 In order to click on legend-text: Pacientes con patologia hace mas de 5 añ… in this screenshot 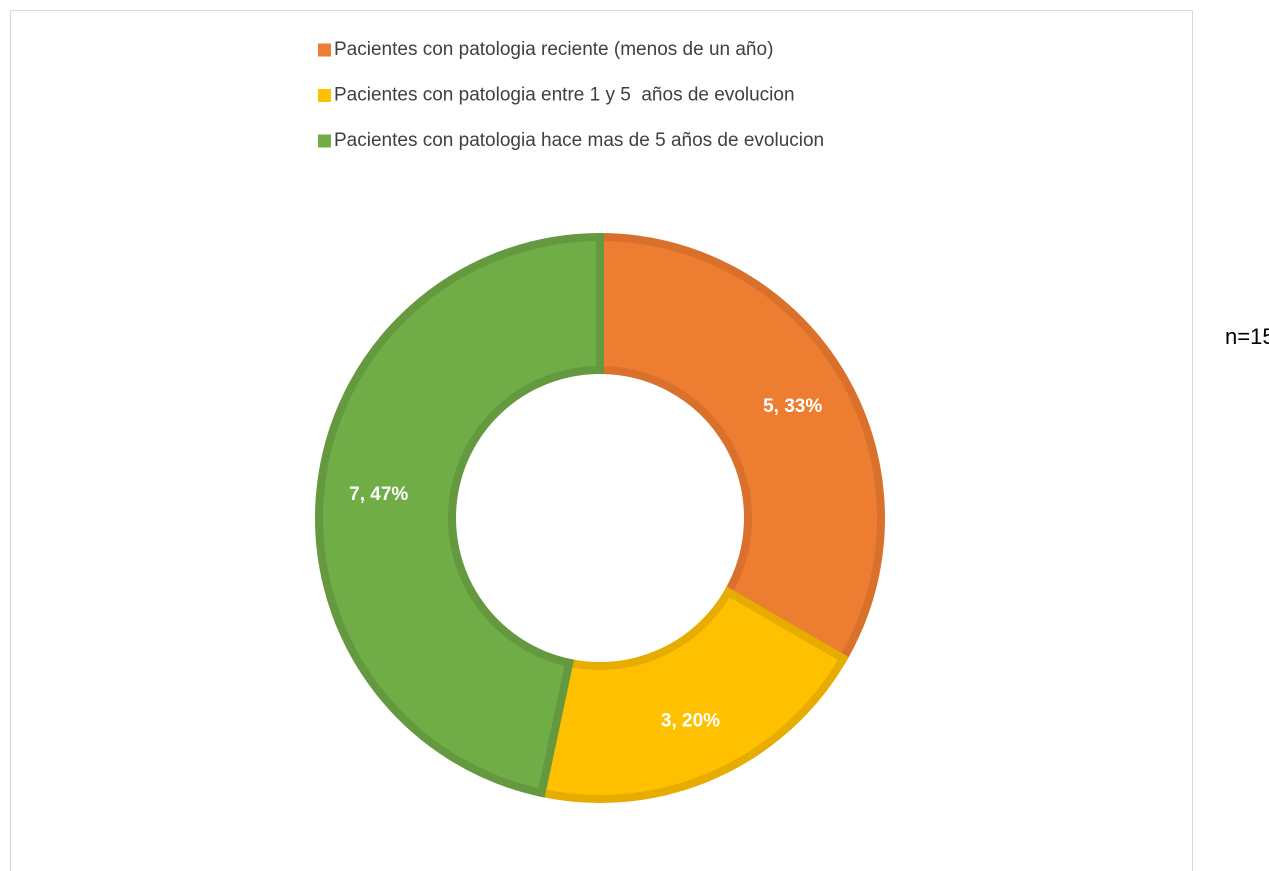, I will do `click(579, 140)`.